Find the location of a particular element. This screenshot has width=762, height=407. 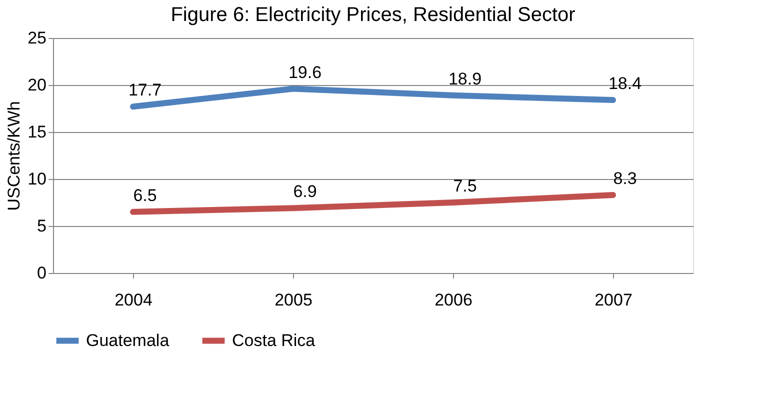

y-tick-label: 25 is located at coordinates (37, 38).